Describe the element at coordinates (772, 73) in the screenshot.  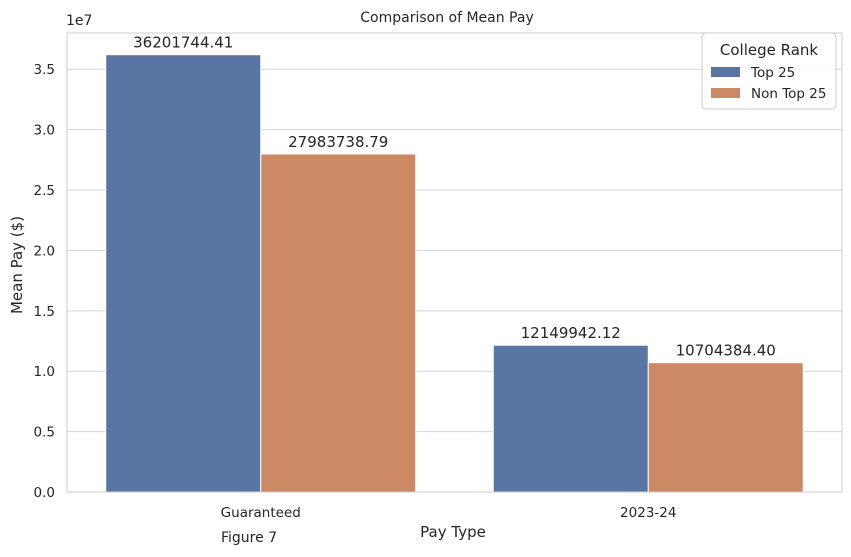
I see `legend-label-top25: Top 25` at that location.